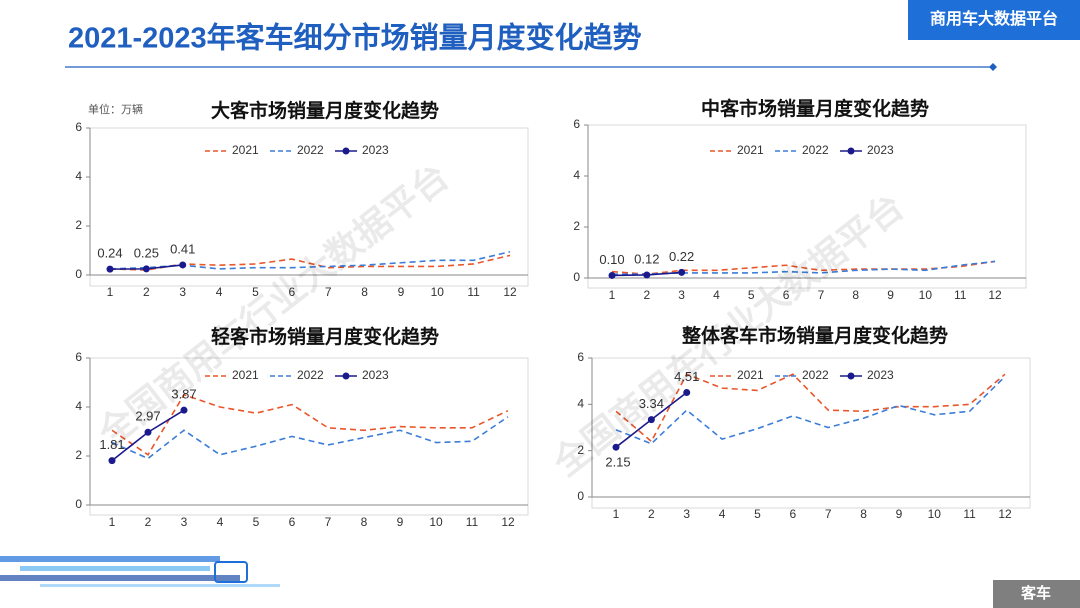  I want to click on data-label: 0.22, so click(681, 256).